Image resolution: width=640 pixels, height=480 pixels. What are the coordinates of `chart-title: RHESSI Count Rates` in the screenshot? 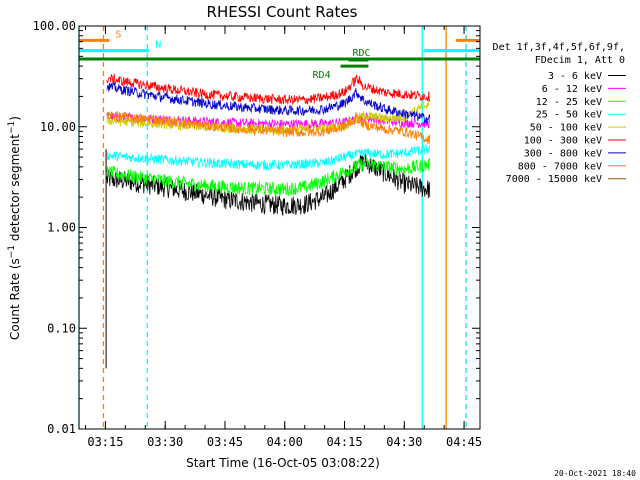 It's located at (282, 12).